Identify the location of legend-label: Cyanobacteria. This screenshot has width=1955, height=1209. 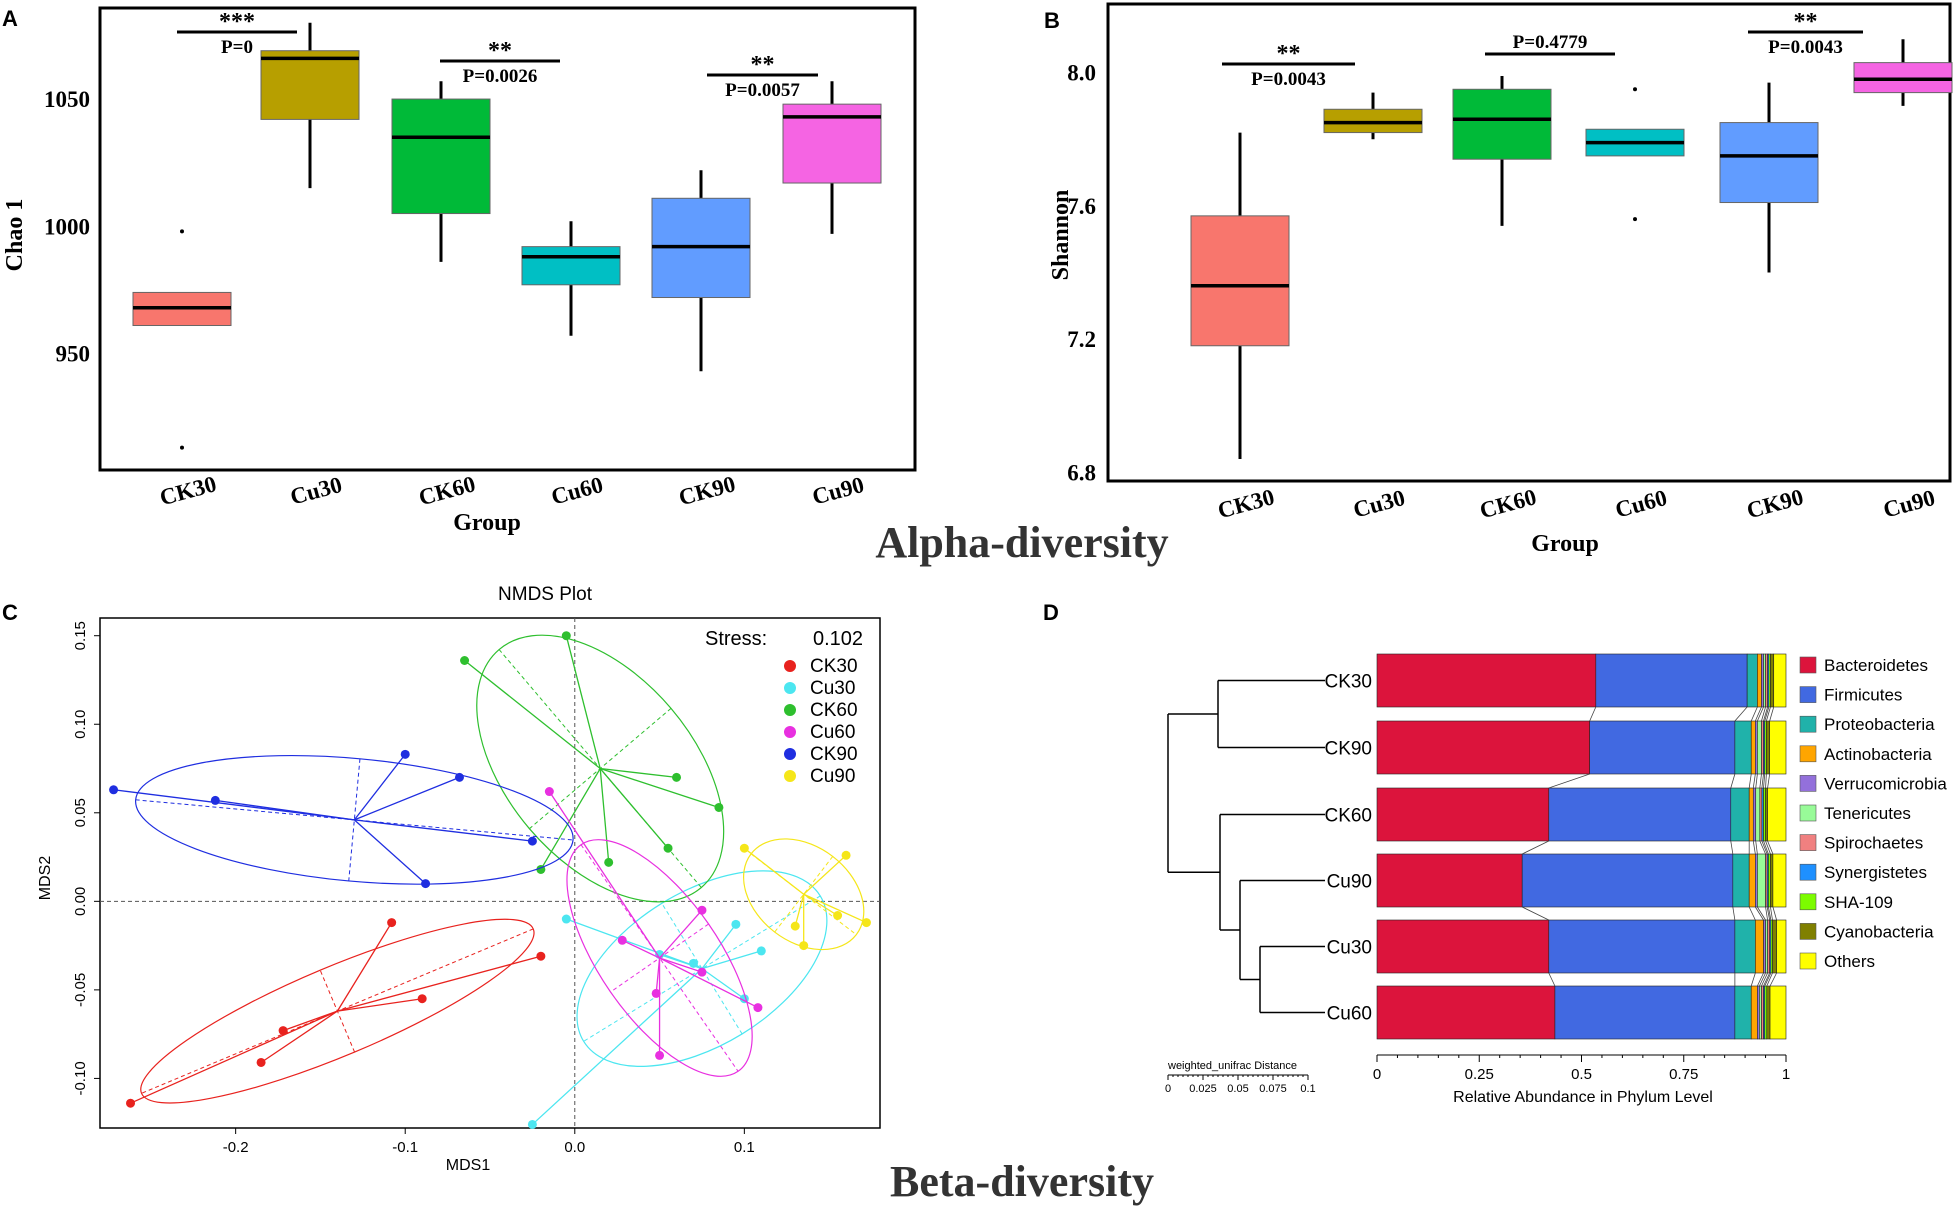
(1879, 931).